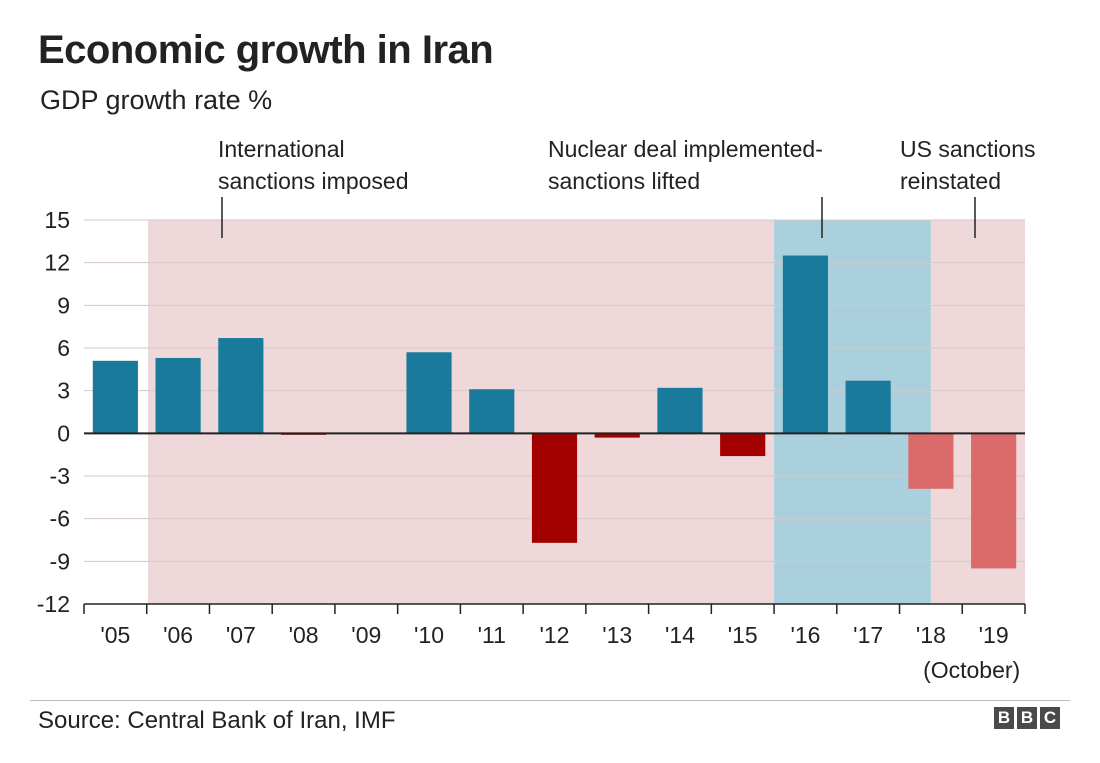 This screenshot has height=763, width=1100. I want to click on source-note: Source: Central Bank of Iran, IMF, so click(217, 720).